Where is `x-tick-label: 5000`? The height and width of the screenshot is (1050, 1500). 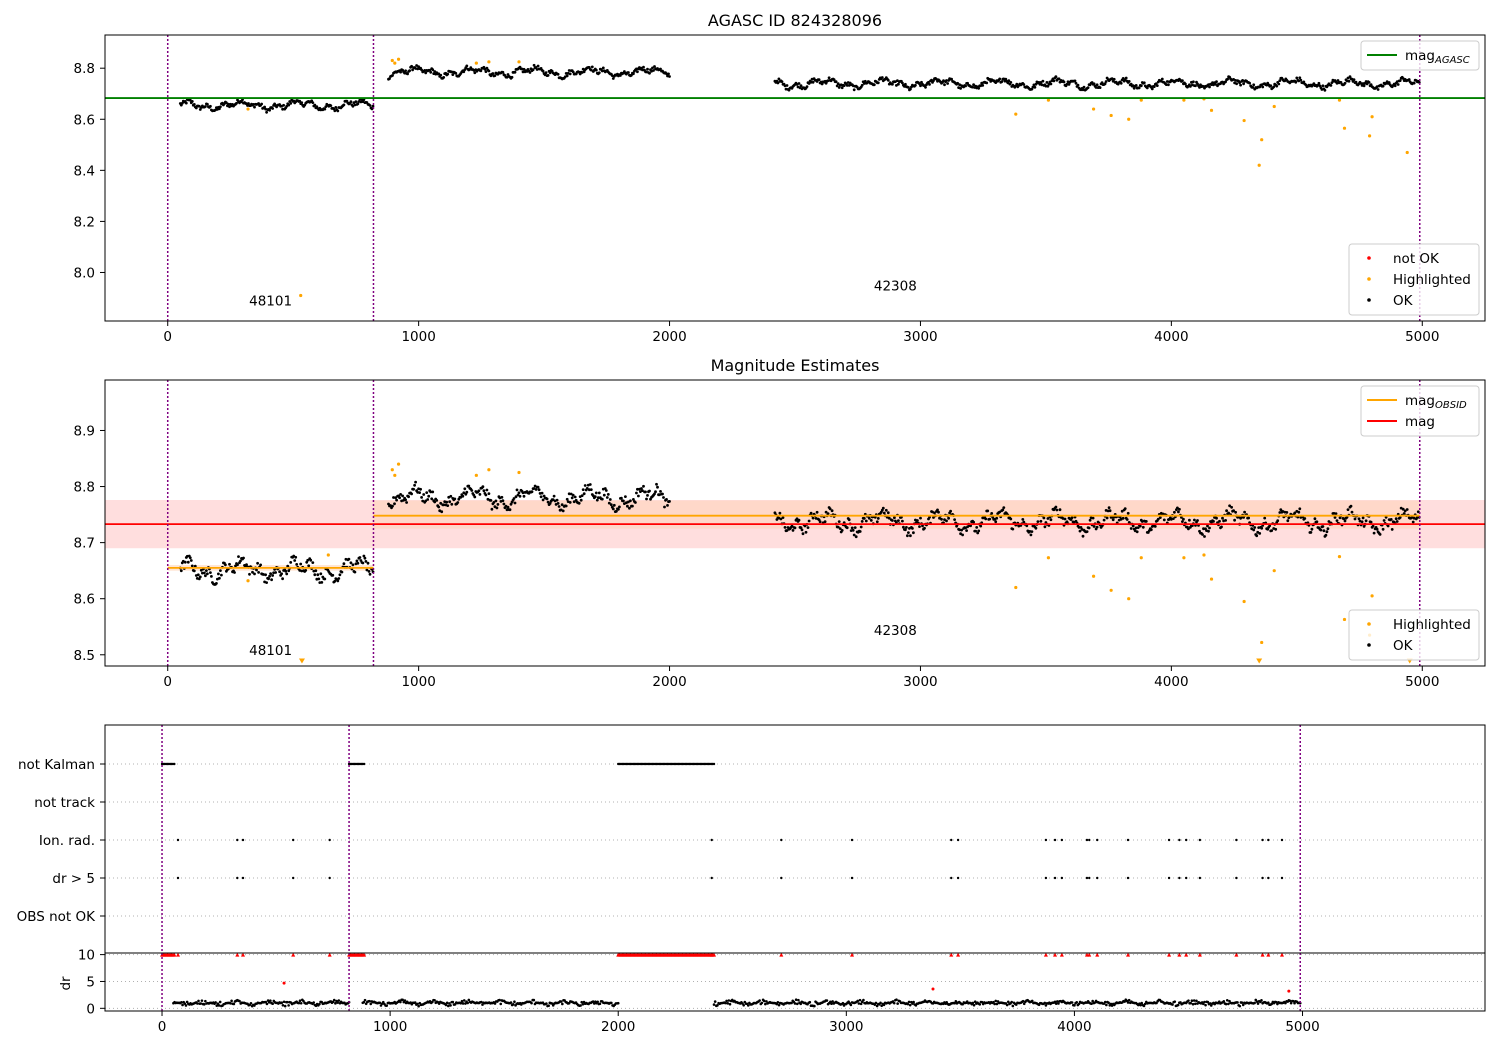
x-tick-label: 5000 is located at coordinates (1422, 337).